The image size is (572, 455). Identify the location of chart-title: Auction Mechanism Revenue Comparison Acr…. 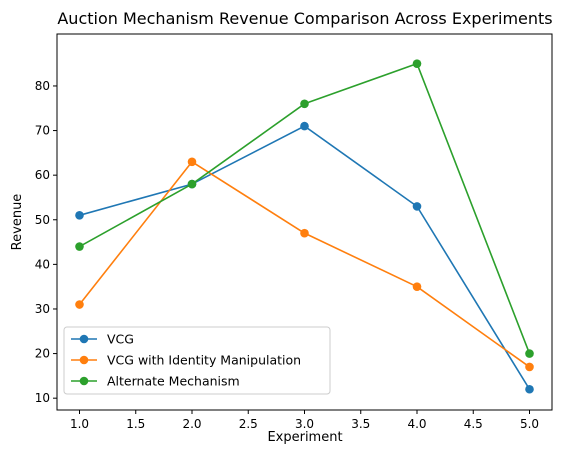
(304, 18).